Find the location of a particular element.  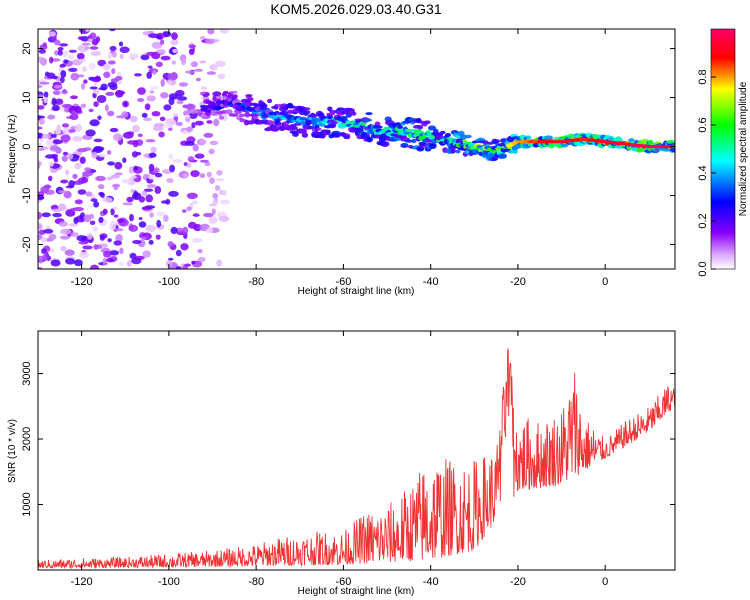

x-tick-label: -120 is located at coordinates (82, 282).